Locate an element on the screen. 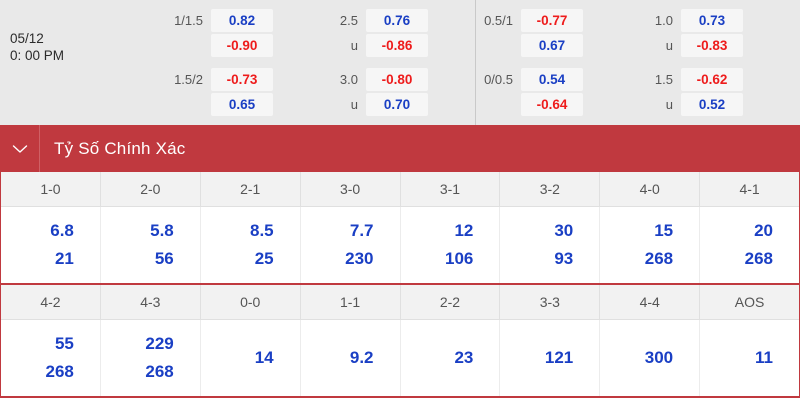  score-cell: 11 is located at coordinates (749, 358).